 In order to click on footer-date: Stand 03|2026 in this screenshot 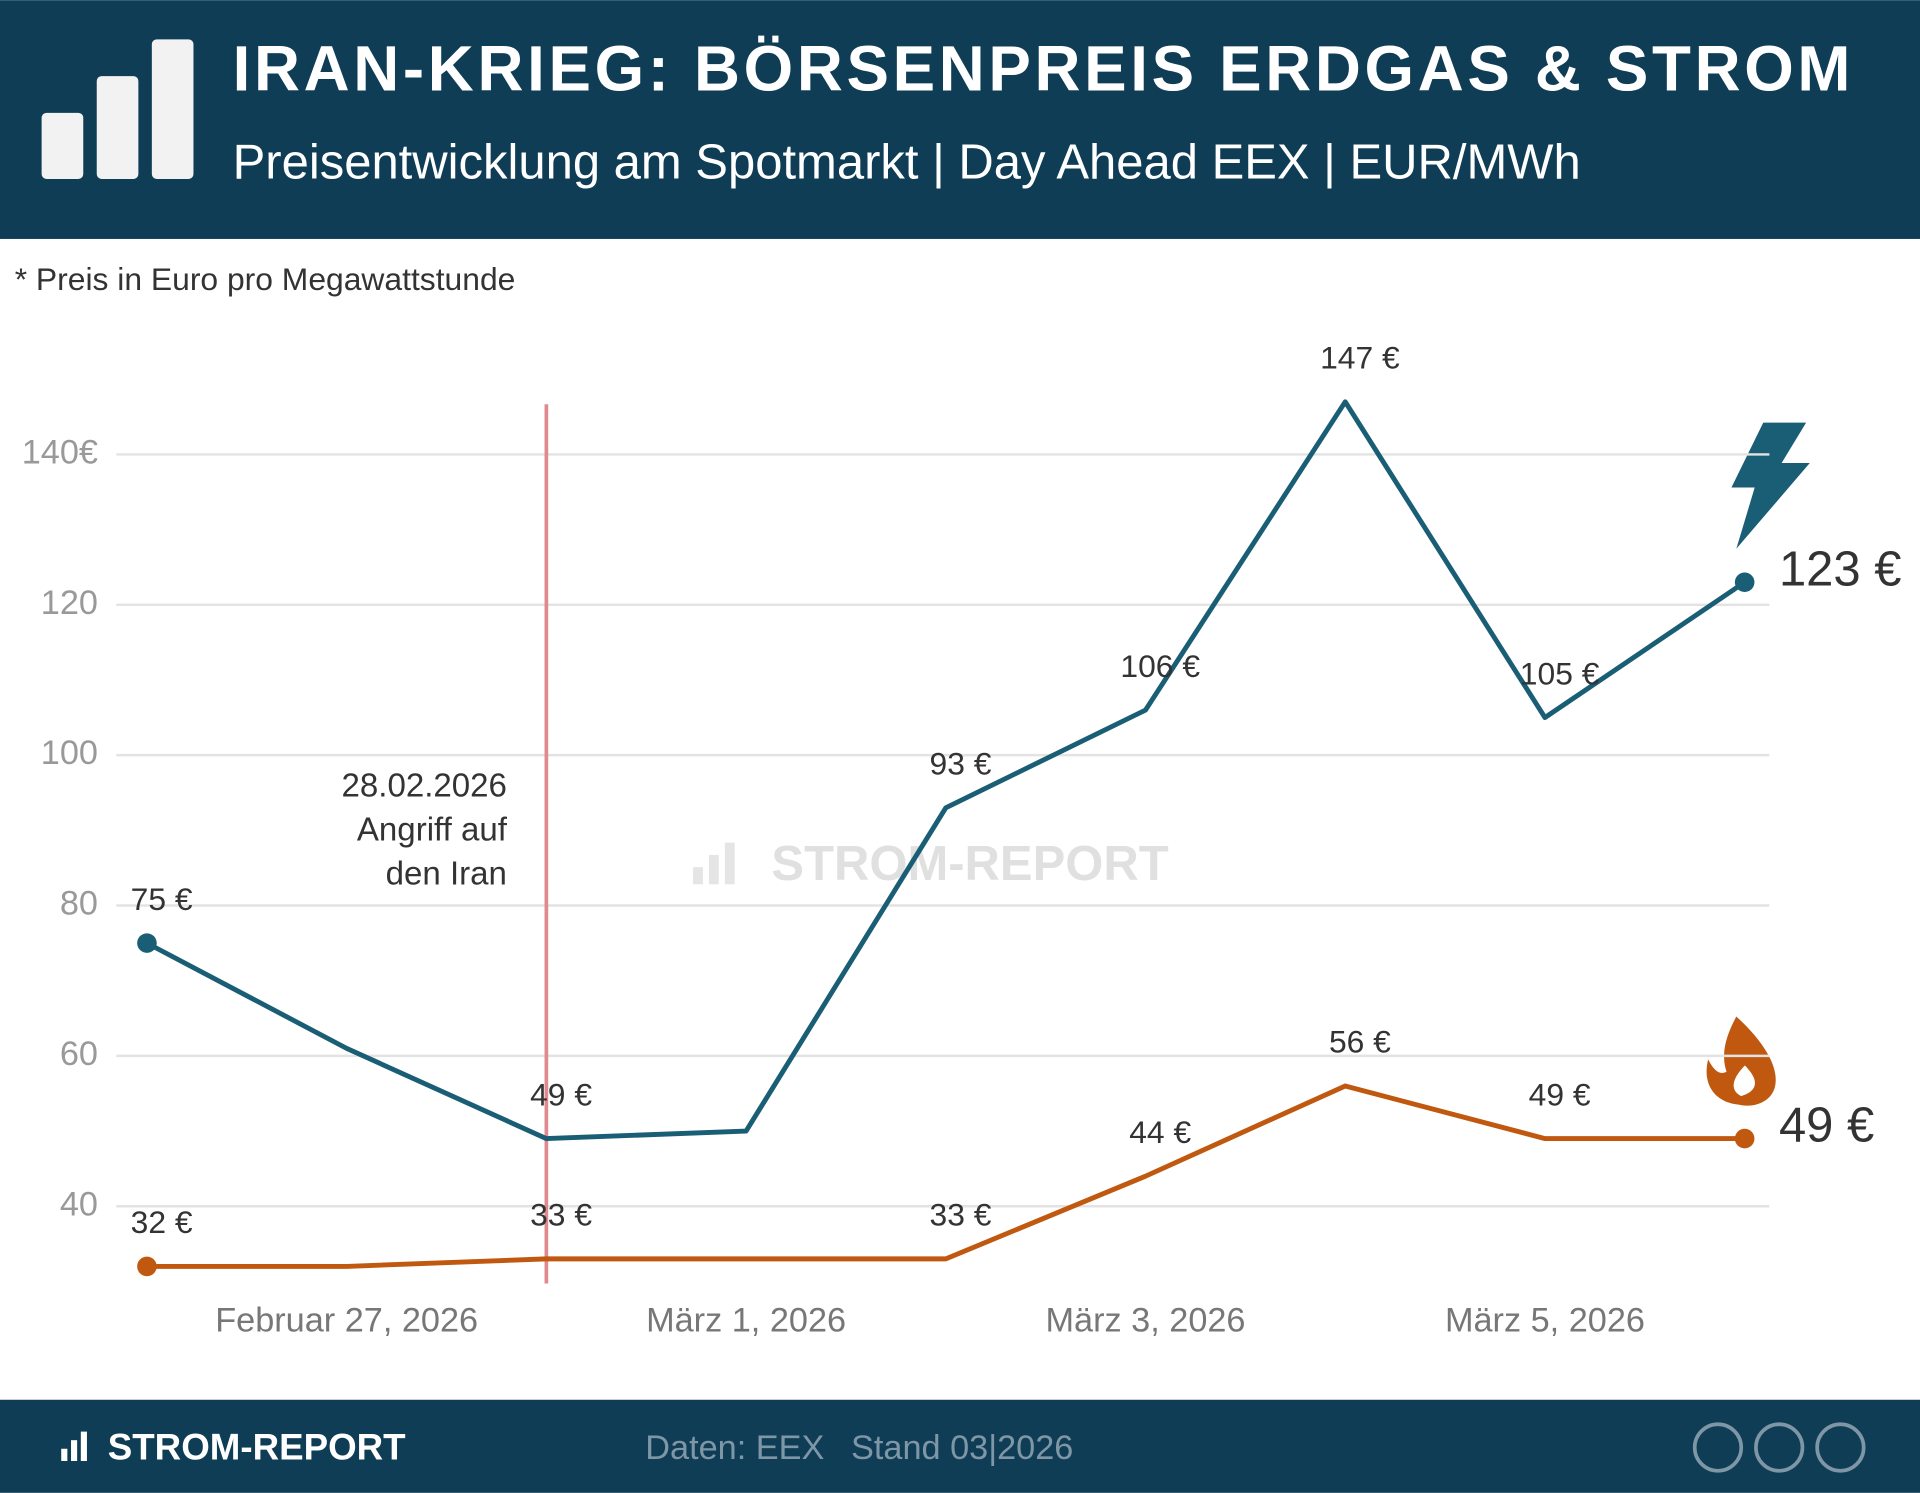, I will do `click(962, 1448)`.